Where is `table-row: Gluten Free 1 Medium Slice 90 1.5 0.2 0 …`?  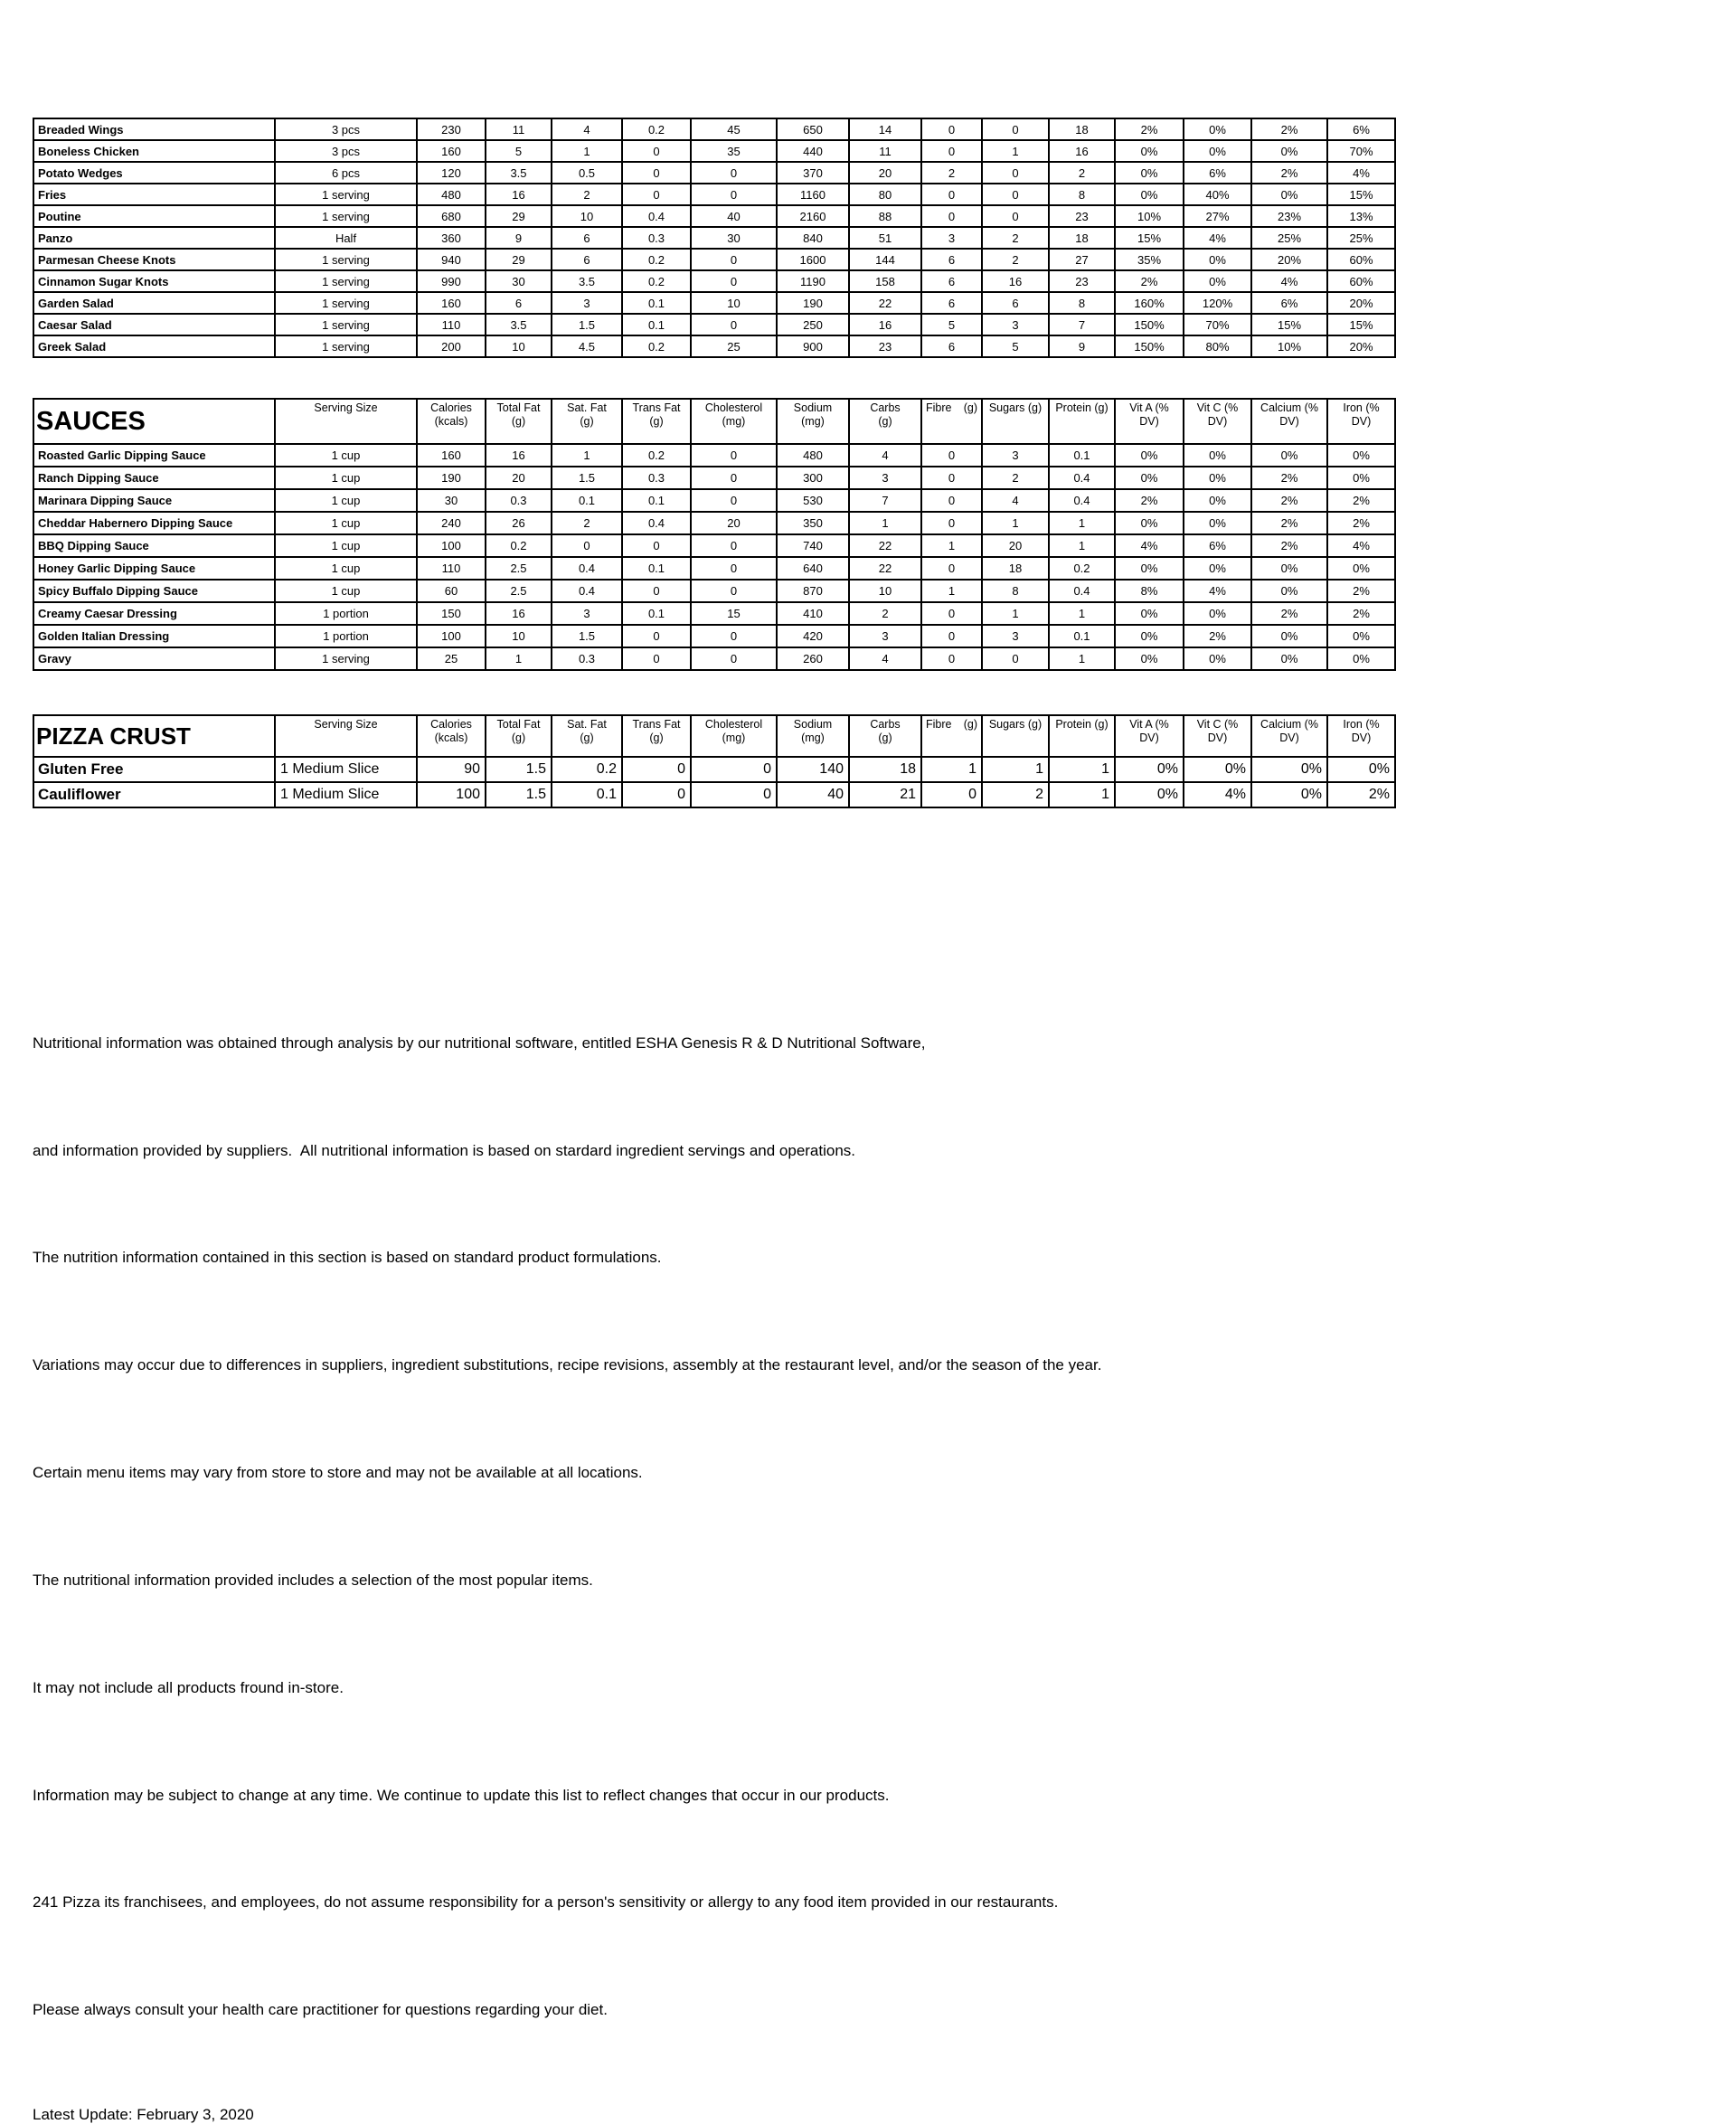 table-row: Gluten Free 1 Medium Slice 90 1.5 0.2 0 … is located at coordinates (714, 769).